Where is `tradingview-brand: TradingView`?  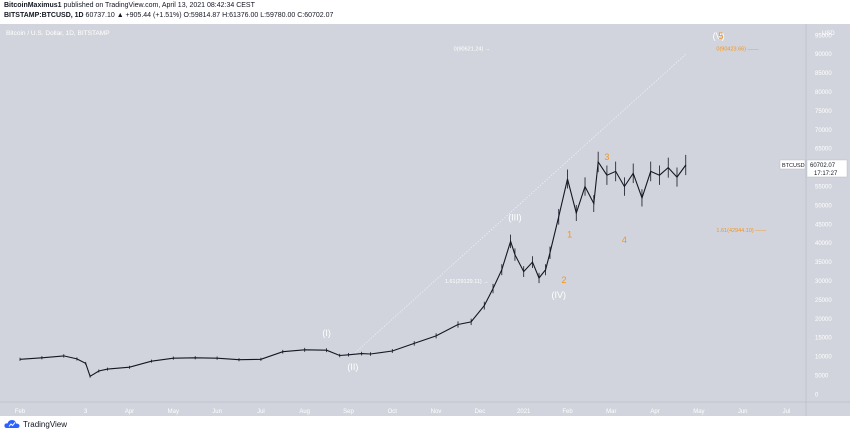
tradingview-brand: TradingView is located at coordinates (45, 424).